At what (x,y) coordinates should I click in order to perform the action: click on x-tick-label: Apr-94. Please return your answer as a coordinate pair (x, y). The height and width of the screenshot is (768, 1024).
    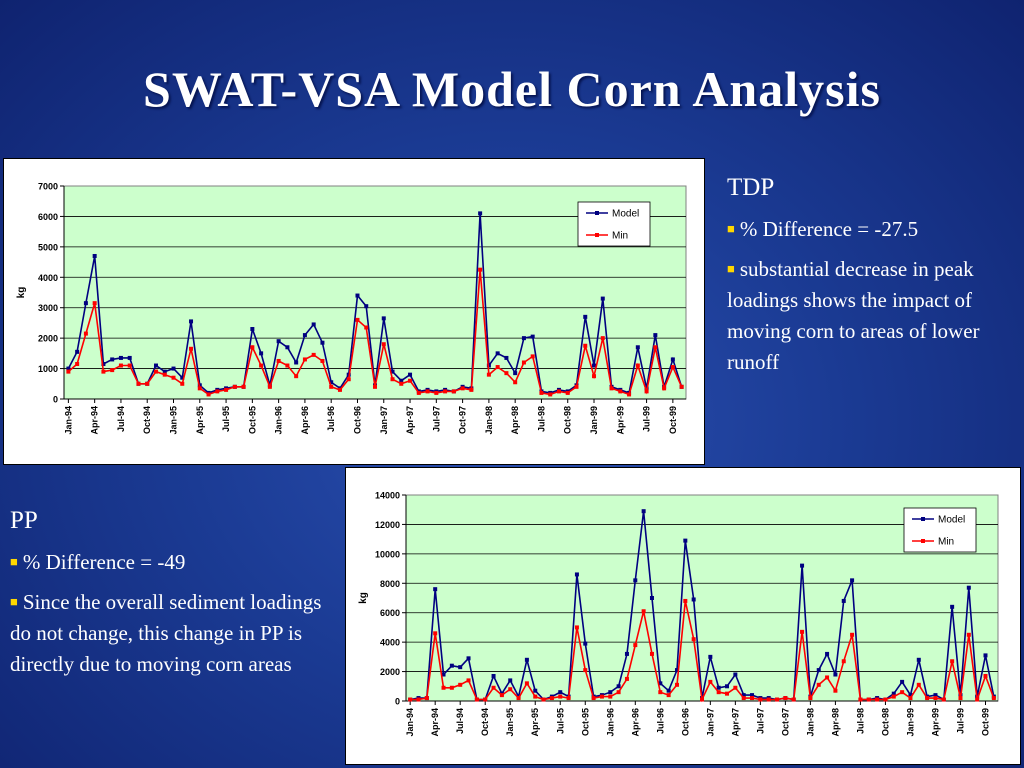
    Looking at the image, I should click on (95, 420).